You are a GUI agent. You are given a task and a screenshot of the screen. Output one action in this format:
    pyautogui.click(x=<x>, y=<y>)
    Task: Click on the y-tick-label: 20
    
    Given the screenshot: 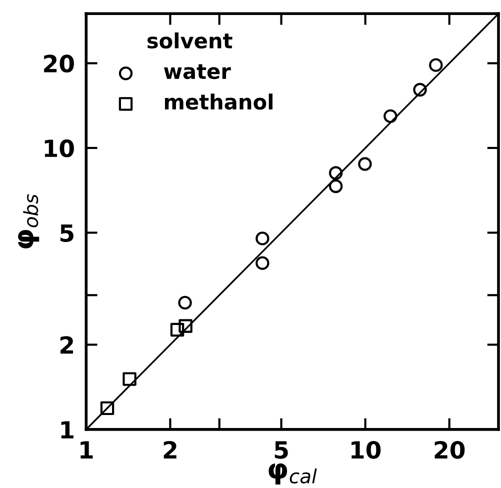 What is the action you would take?
    pyautogui.click(x=59, y=63)
    